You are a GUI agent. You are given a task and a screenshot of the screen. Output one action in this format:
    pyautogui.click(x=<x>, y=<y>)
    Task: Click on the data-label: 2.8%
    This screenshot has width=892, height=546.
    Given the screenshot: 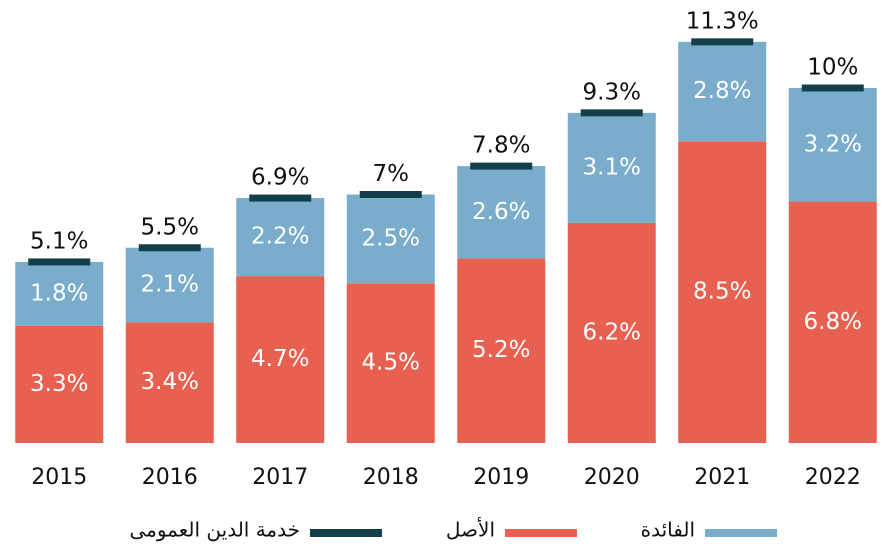 What is the action you would take?
    pyautogui.click(x=722, y=91)
    